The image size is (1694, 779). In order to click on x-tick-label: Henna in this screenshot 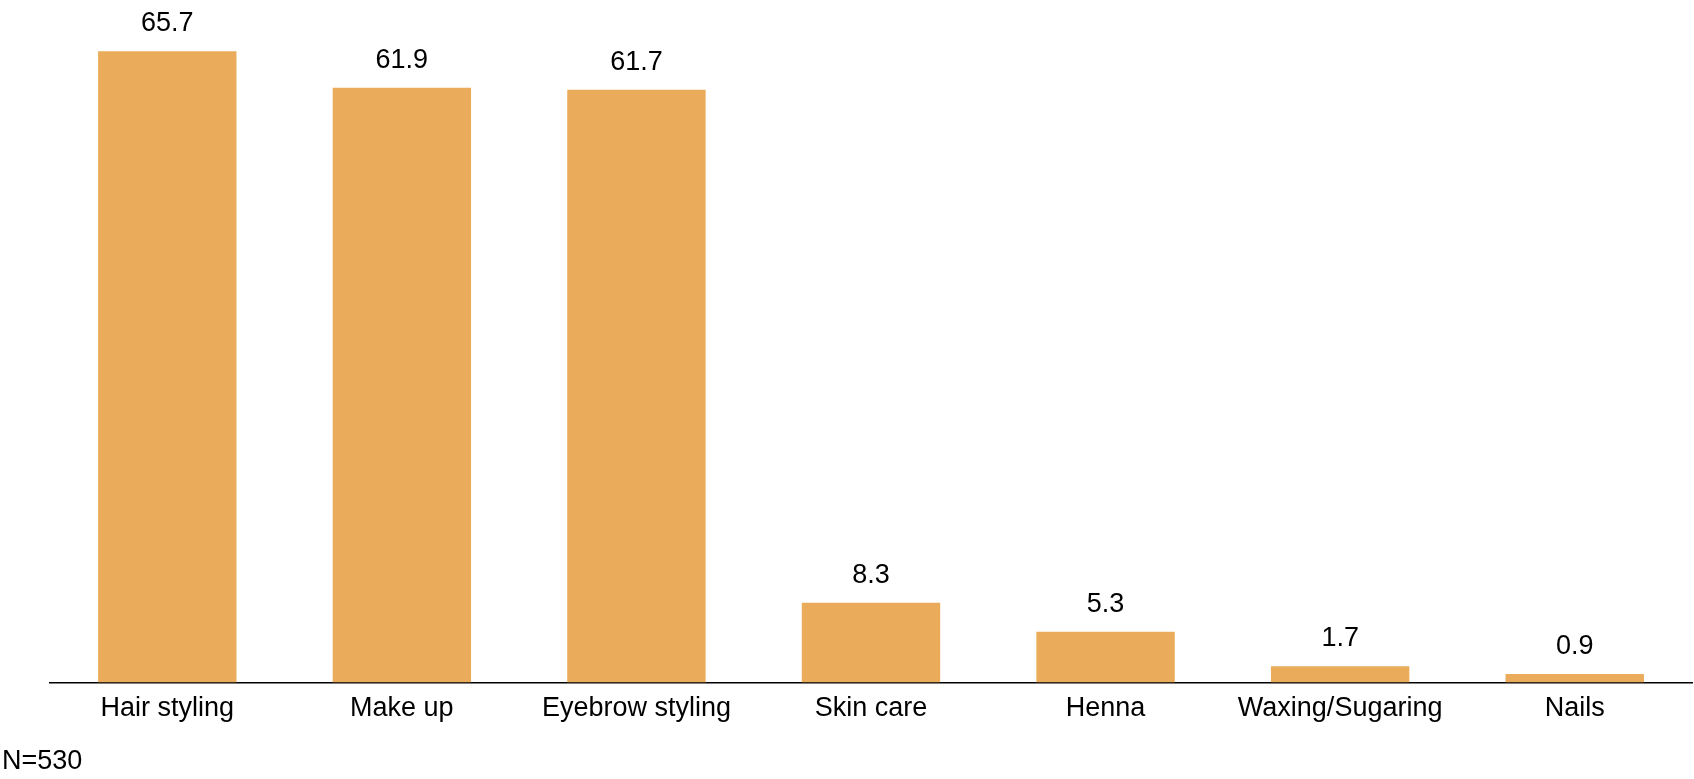, I will do `click(1106, 707)`.